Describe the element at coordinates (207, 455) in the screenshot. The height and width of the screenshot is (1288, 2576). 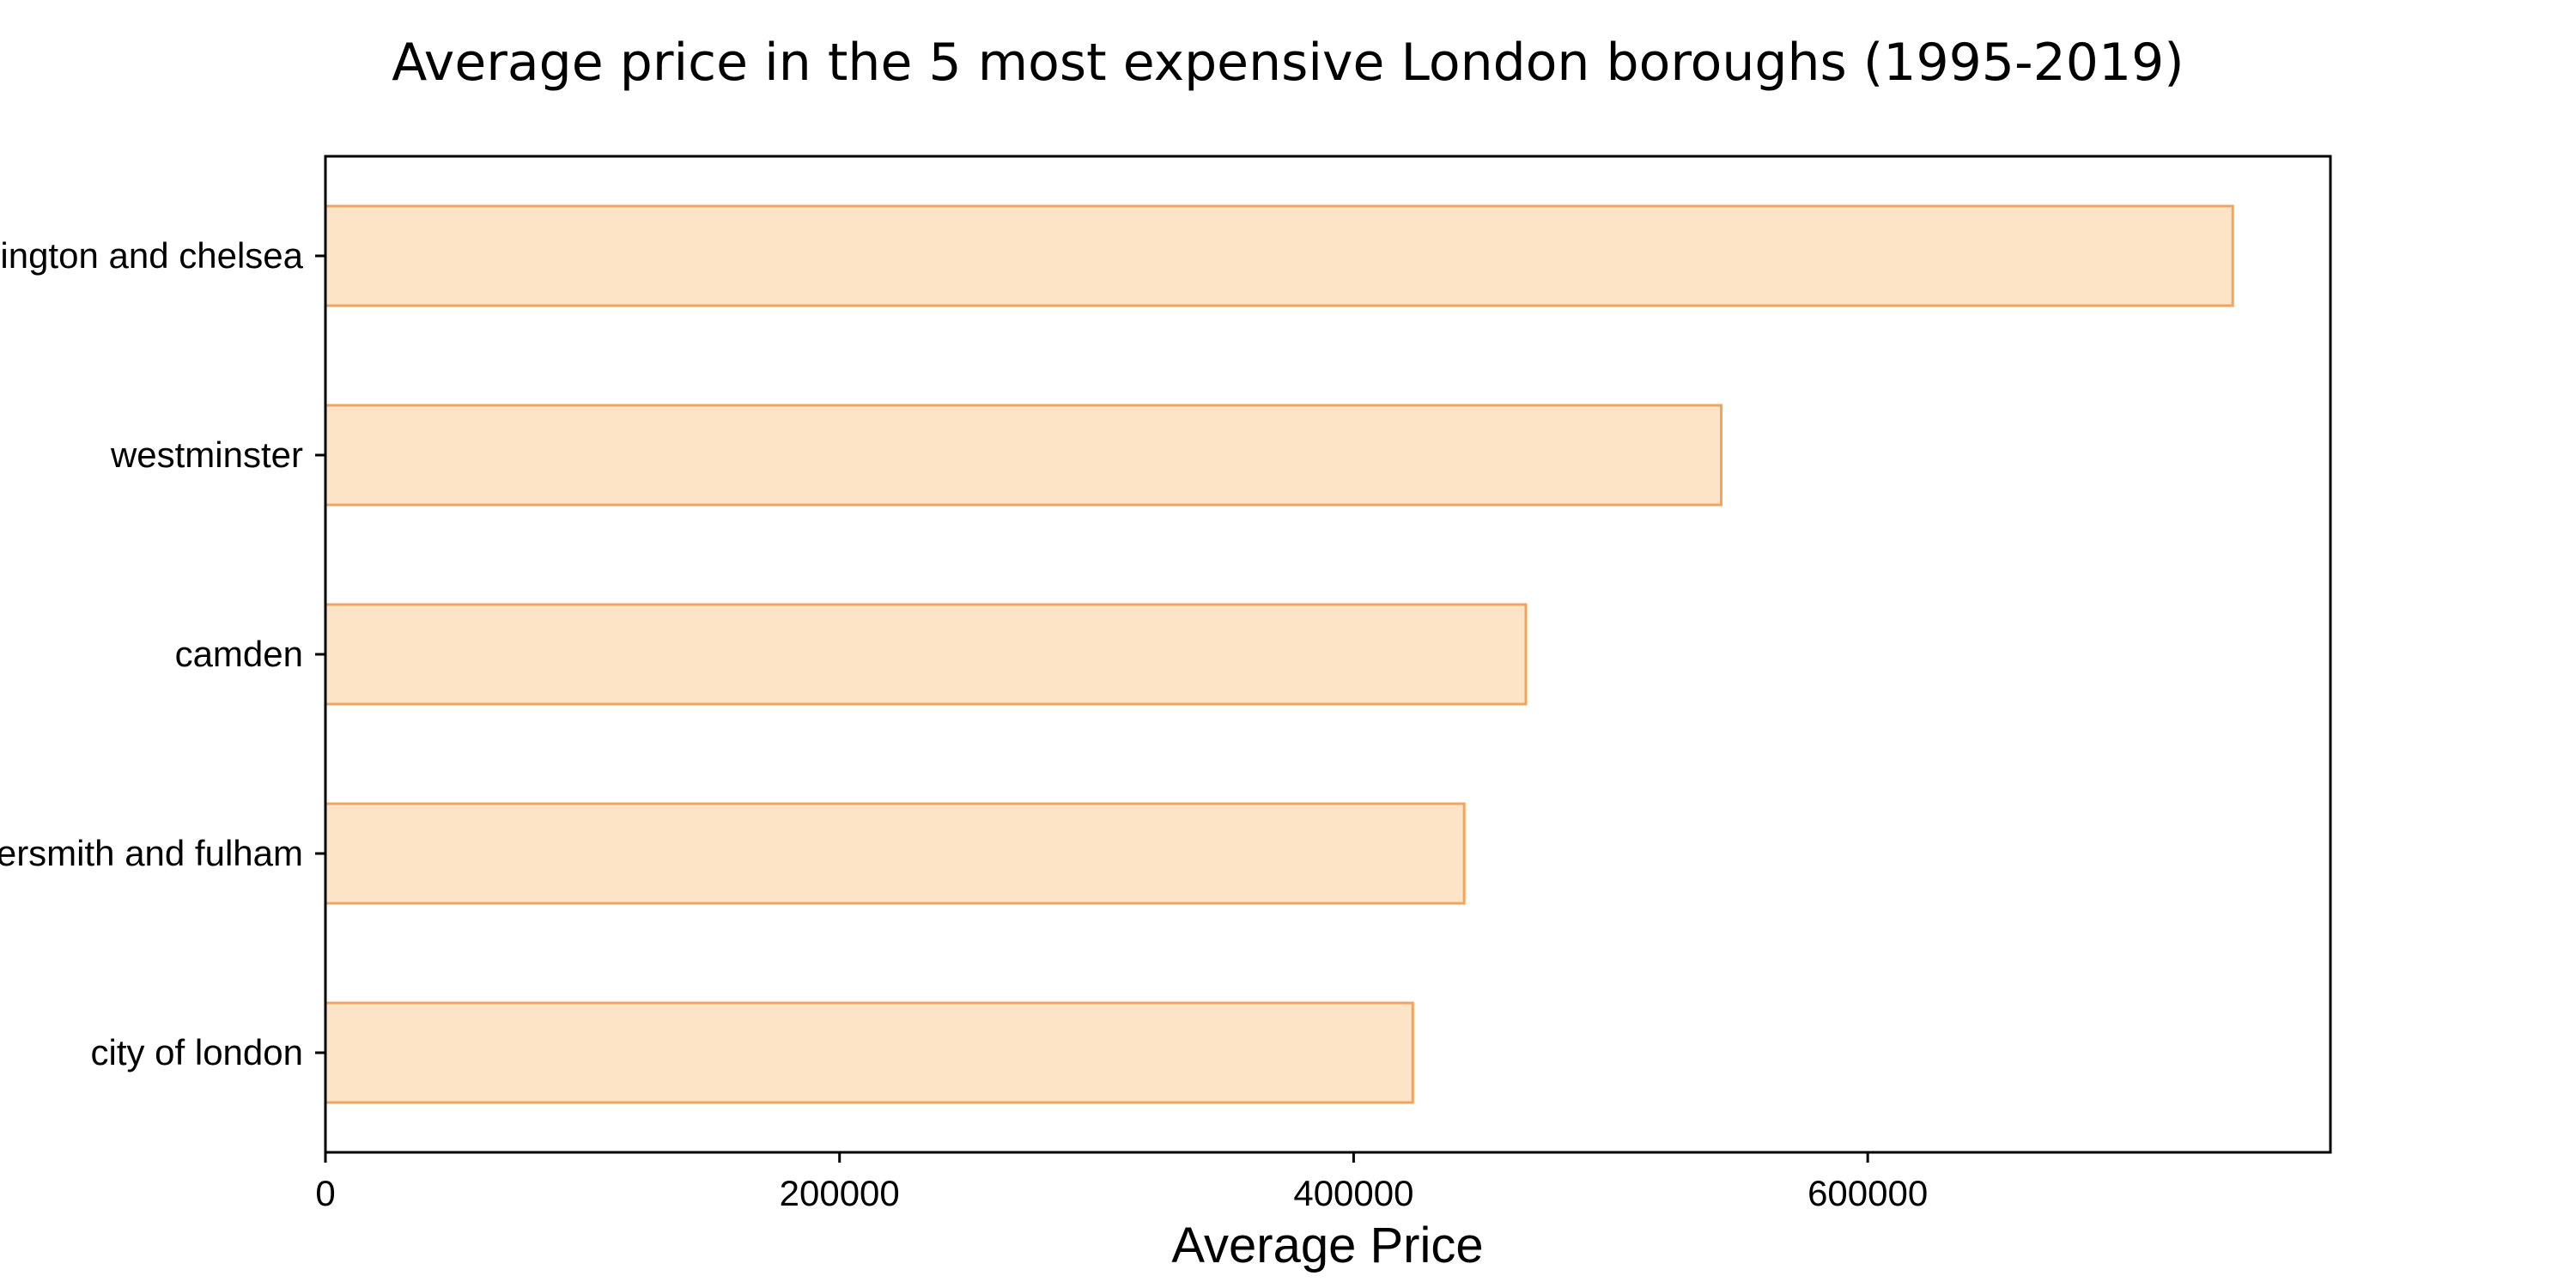
I see `y-tick-label-1: westminster` at that location.